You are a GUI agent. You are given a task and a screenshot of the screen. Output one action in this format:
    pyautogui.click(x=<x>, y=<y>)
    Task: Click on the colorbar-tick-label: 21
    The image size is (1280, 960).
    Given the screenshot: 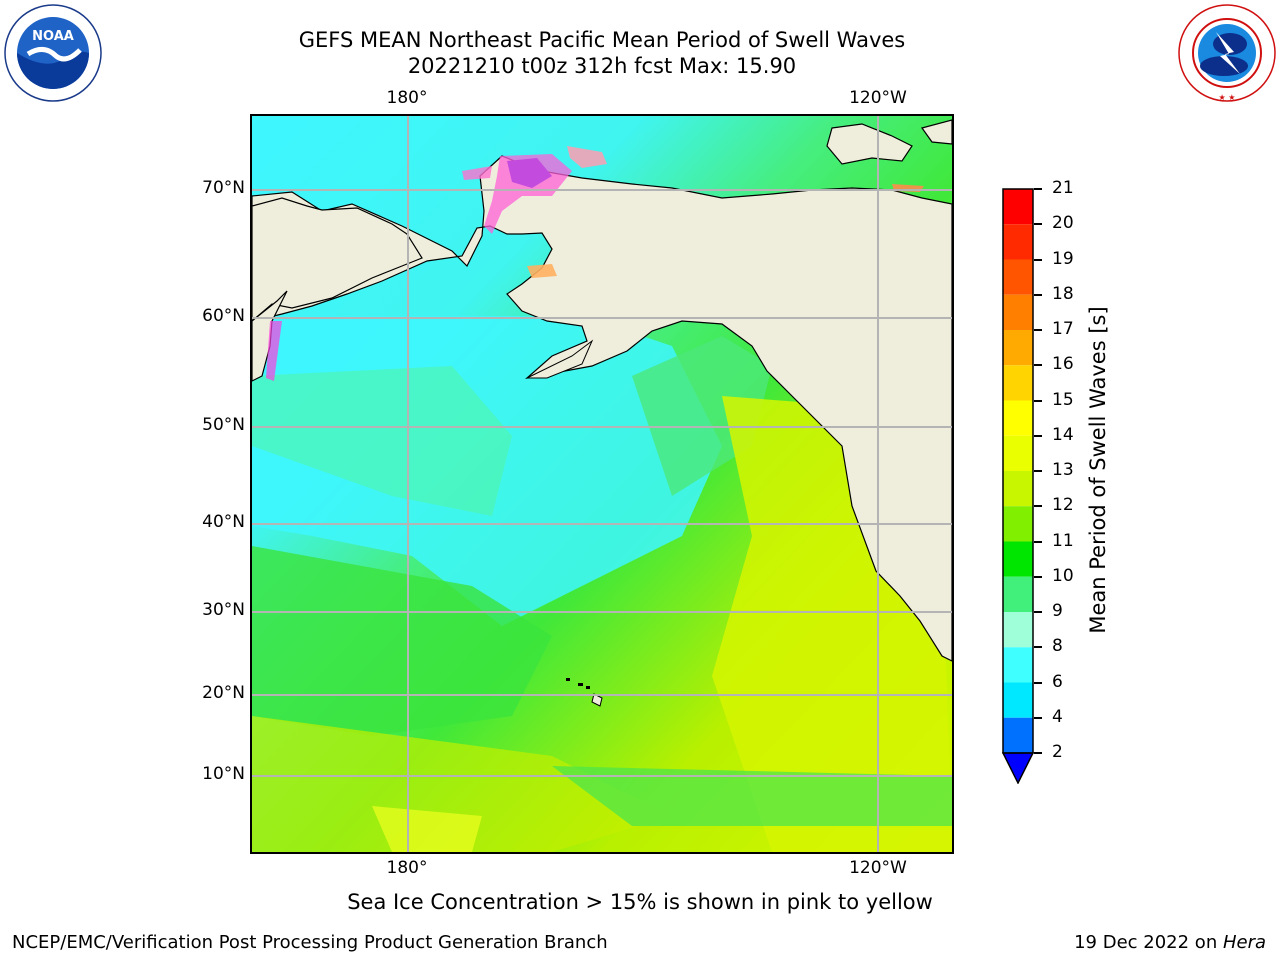 What is the action you would take?
    pyautogui.click(x=1063, y=188)
    